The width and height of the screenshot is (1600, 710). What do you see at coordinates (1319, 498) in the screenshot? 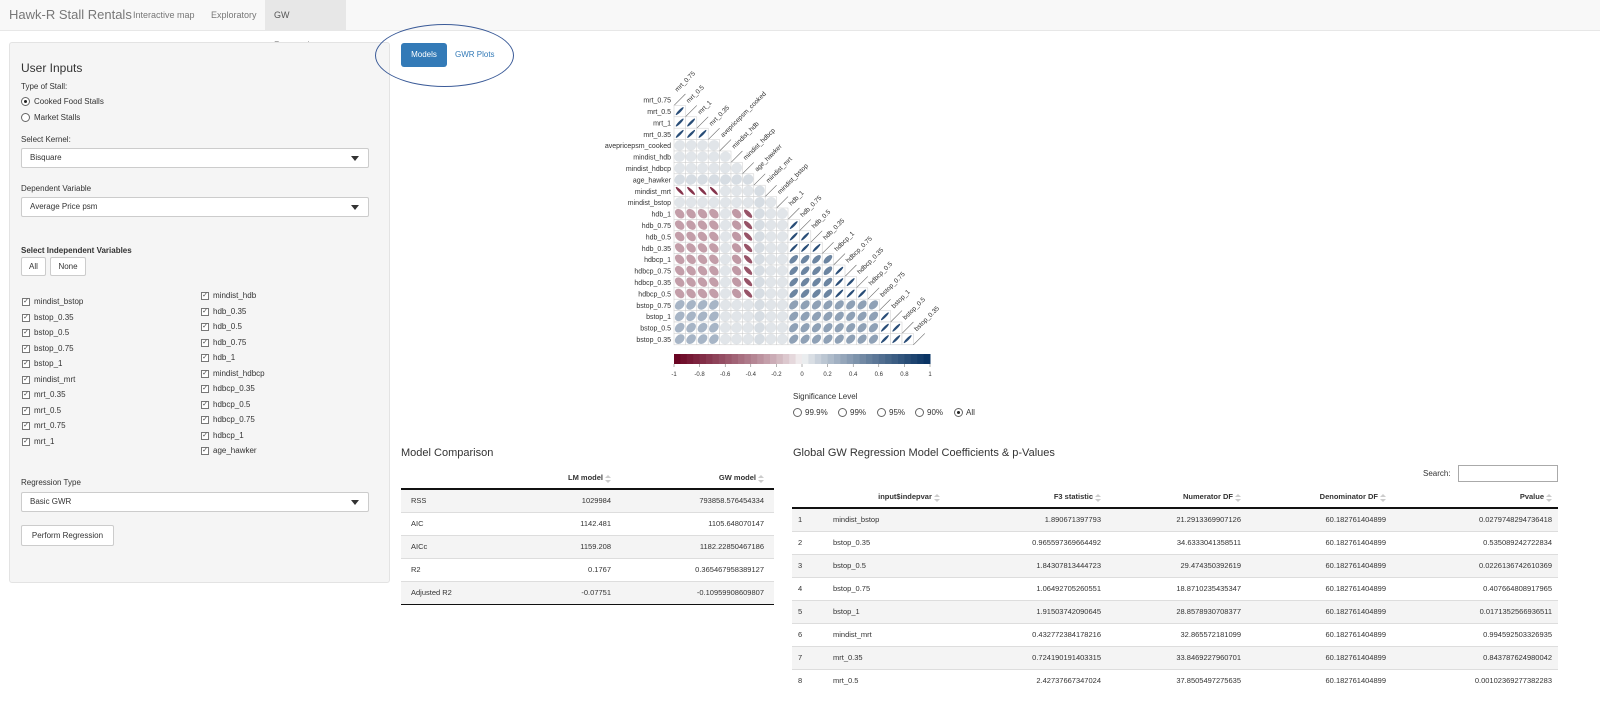
I see `column-header: Denominator DF` at bounding box center [1319, 498].